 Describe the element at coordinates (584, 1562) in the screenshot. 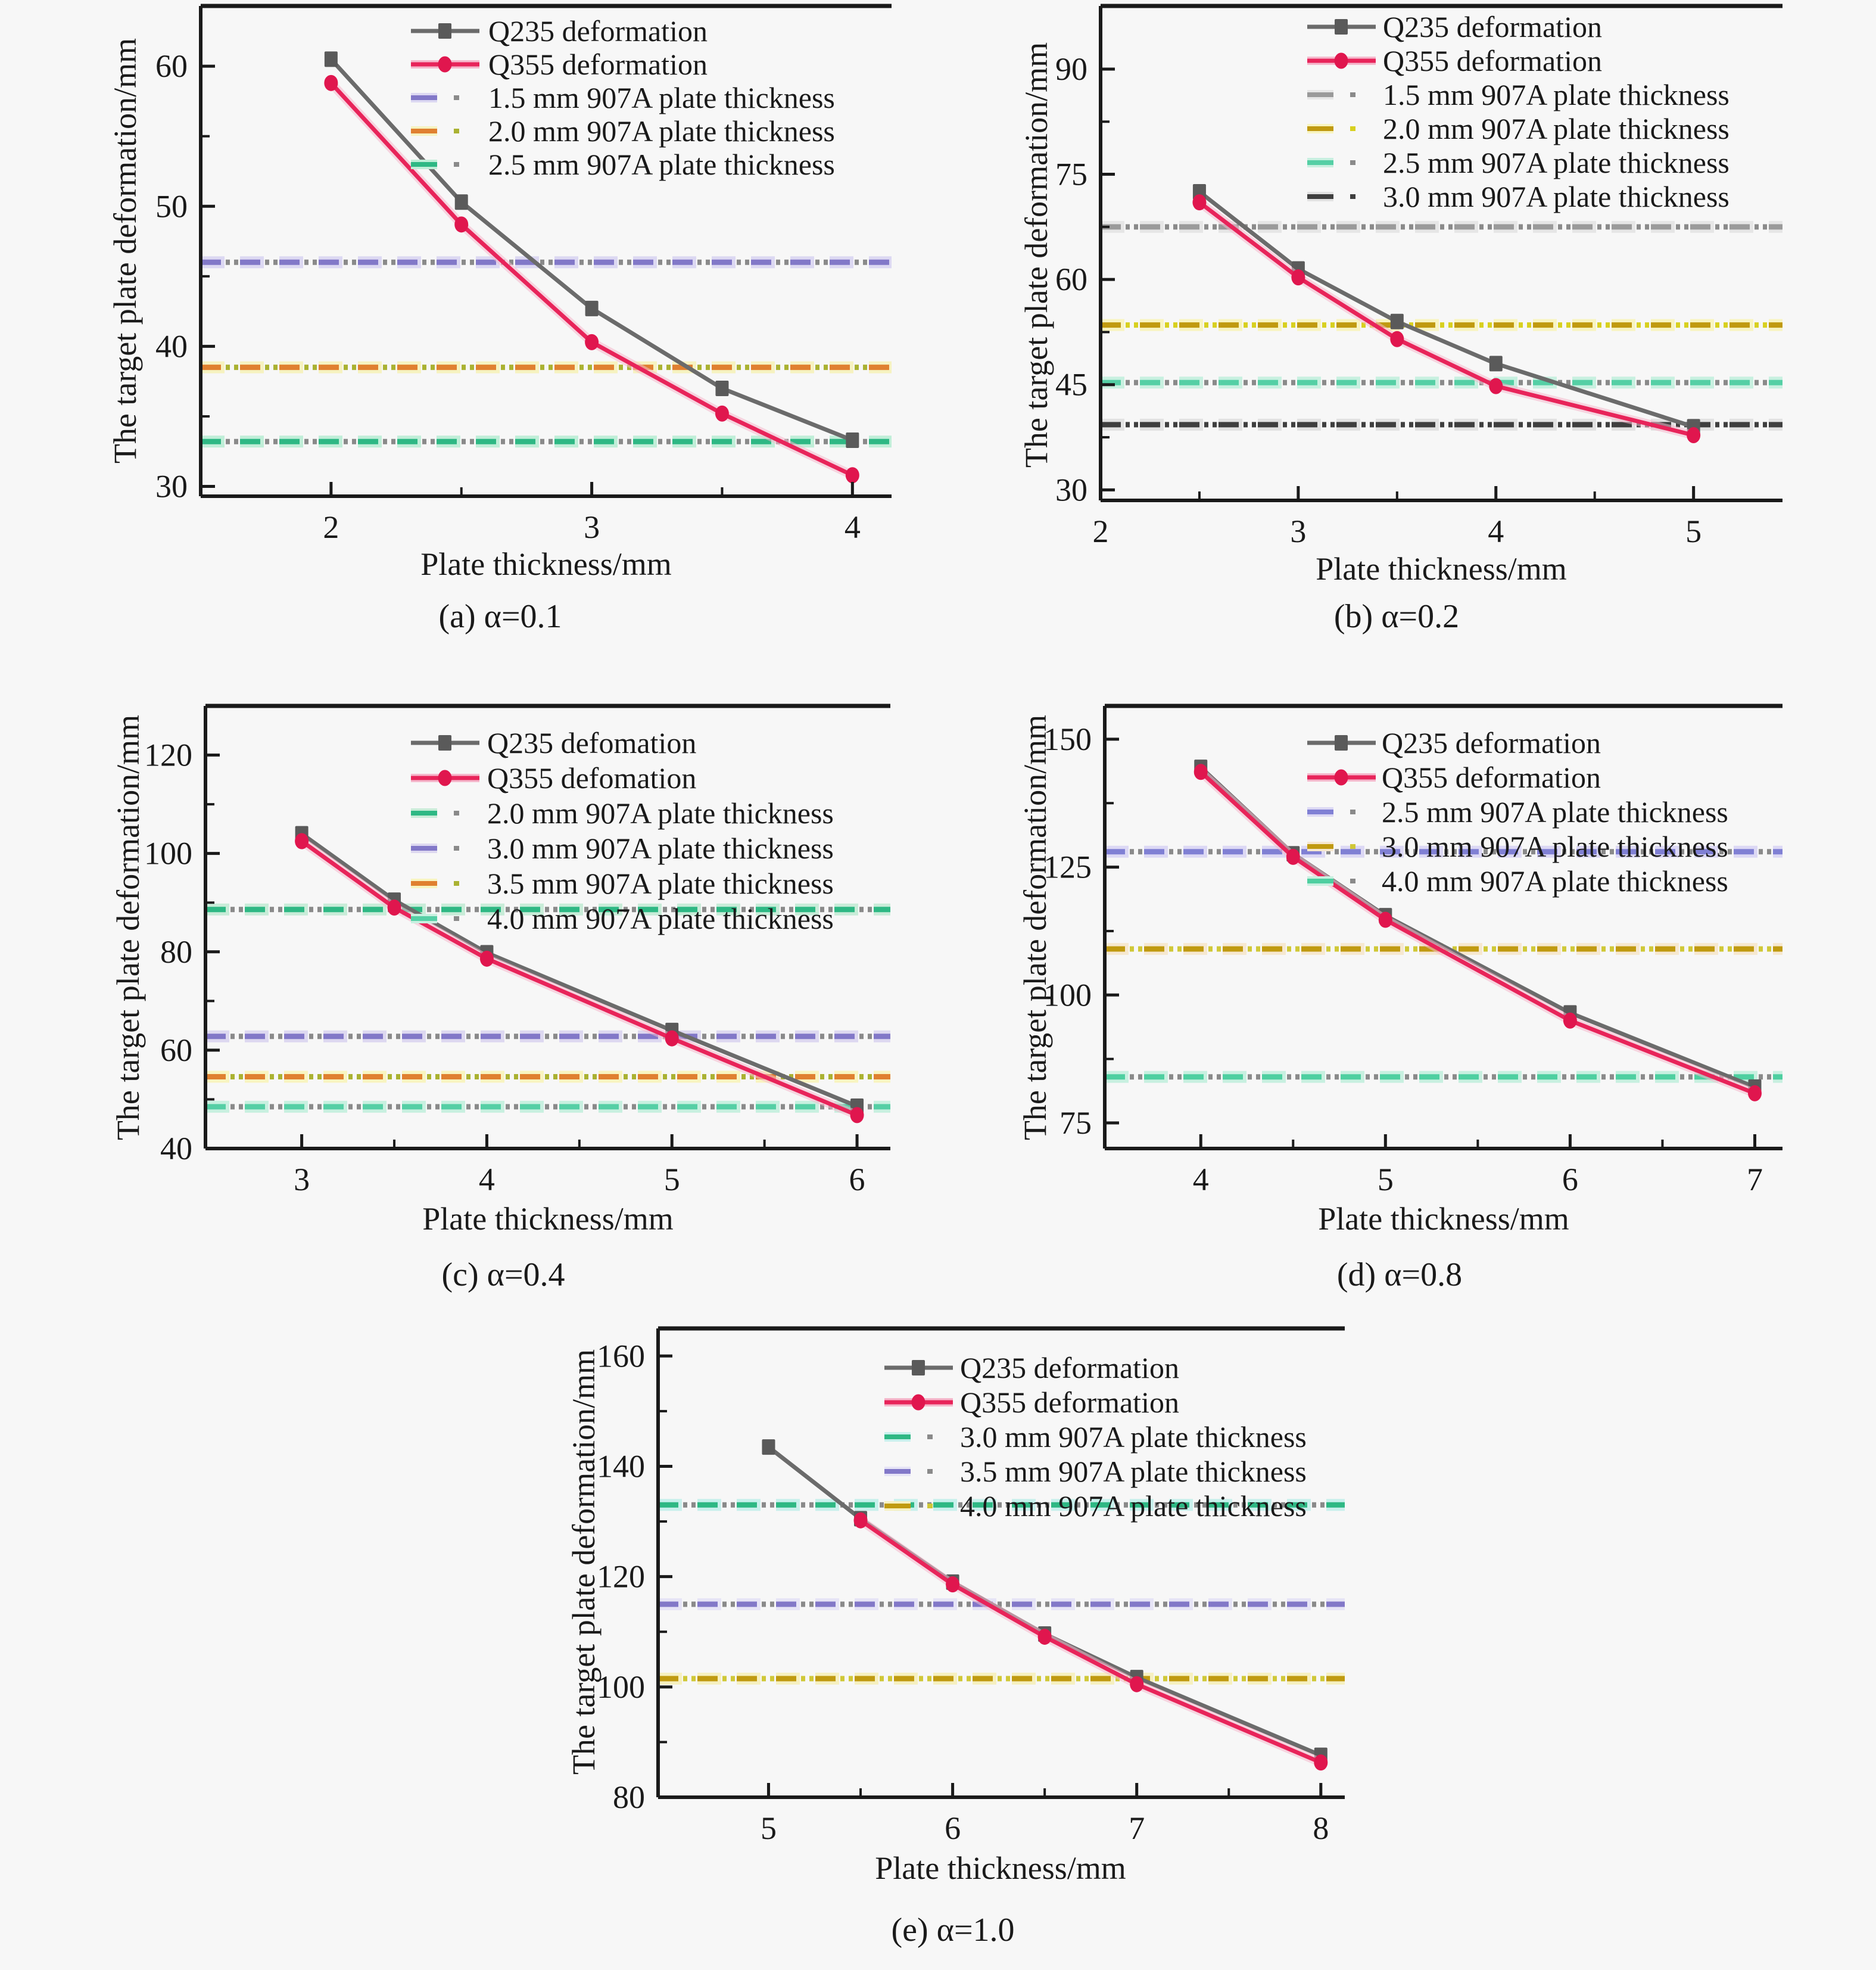

I see `chart-e-y-axis-label: The target plate deformation/mm` at that location.